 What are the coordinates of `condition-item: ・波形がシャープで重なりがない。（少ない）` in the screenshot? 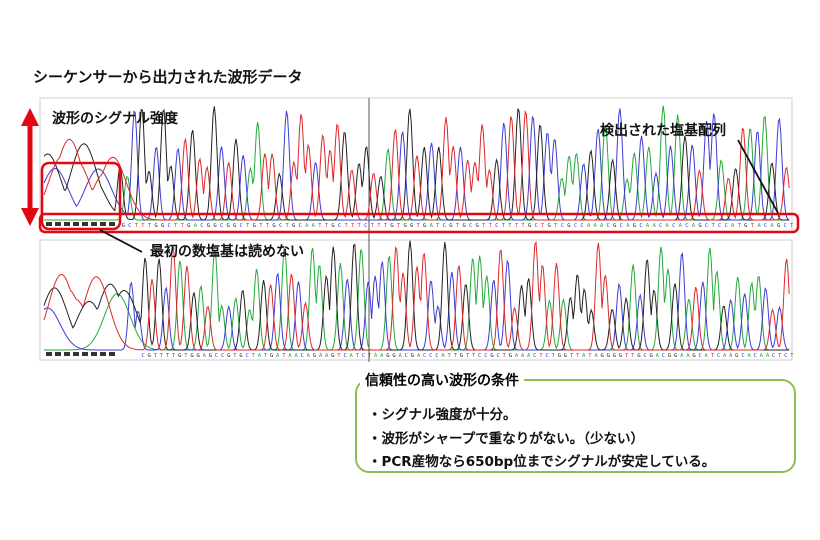 It's located at (506, 439).